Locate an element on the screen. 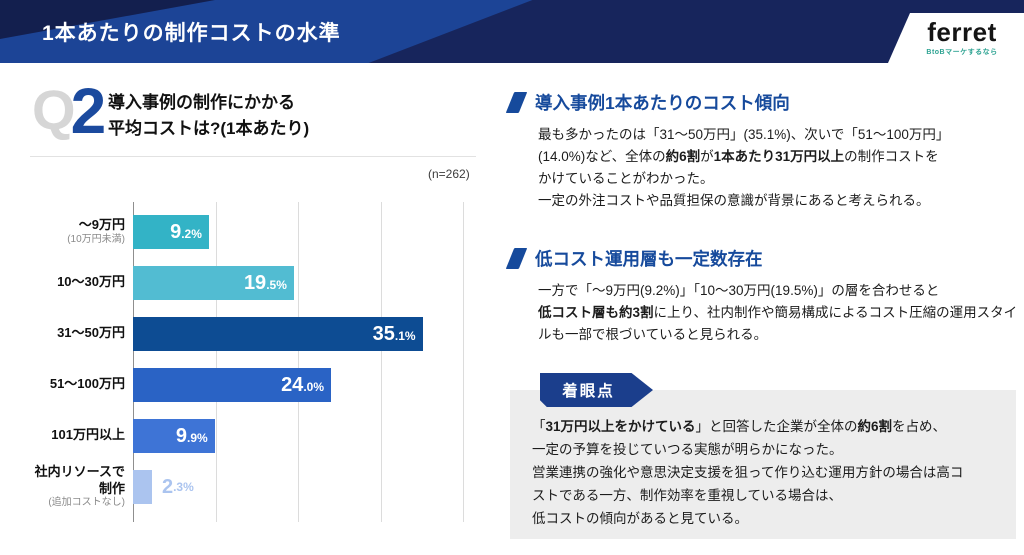  question-number-badge: Q 2 is located at coordinates (69, 111).